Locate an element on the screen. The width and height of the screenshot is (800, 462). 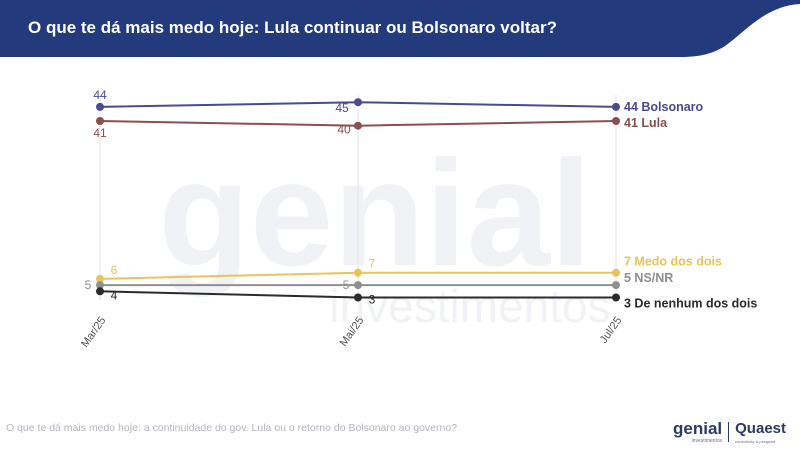
end-label-4: 3 De nenhum dos dois is located at coordinates (690, 304).